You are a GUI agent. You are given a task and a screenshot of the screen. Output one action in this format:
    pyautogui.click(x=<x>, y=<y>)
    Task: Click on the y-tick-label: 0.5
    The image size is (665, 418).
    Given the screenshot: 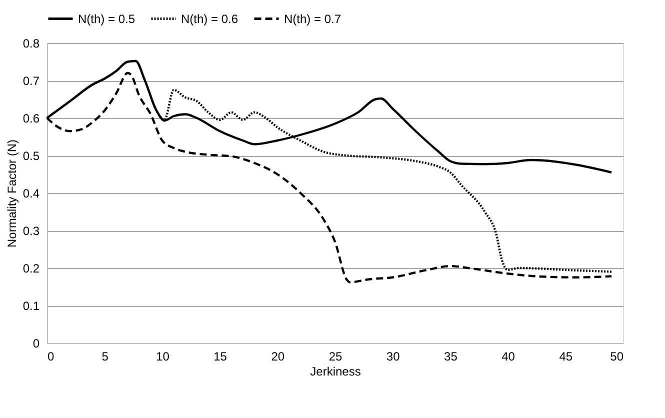 What is the action you would take?
    pyautogui.click(x=31, y=156)
    